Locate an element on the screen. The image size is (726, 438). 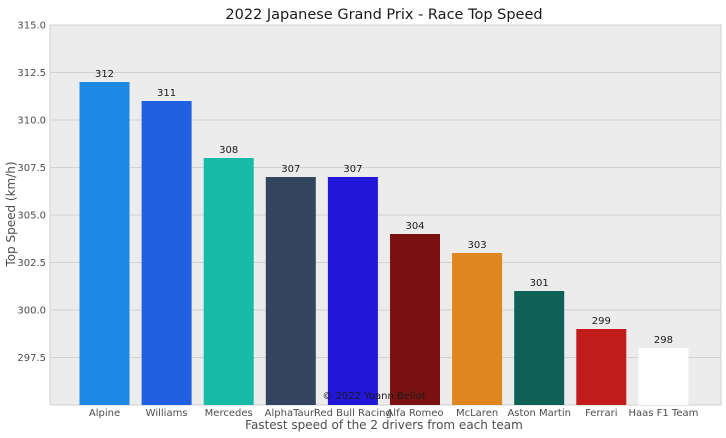
x-tick-label: Mercedes is located at coordinates (229, 413).